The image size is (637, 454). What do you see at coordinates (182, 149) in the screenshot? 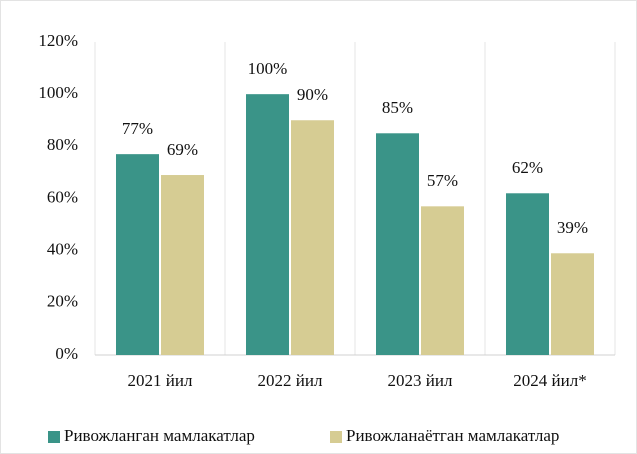
I see `value-label: 69%` at bounding box center [182, 149].